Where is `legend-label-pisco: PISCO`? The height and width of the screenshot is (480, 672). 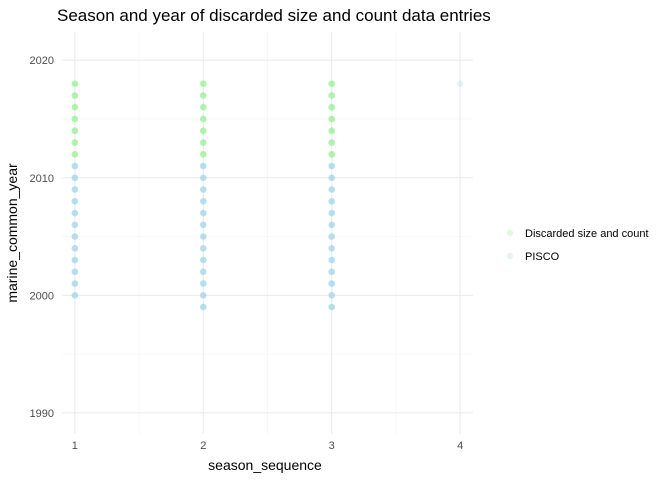
legend-label-pisco: PISCO is located at coordinates (542, 257).